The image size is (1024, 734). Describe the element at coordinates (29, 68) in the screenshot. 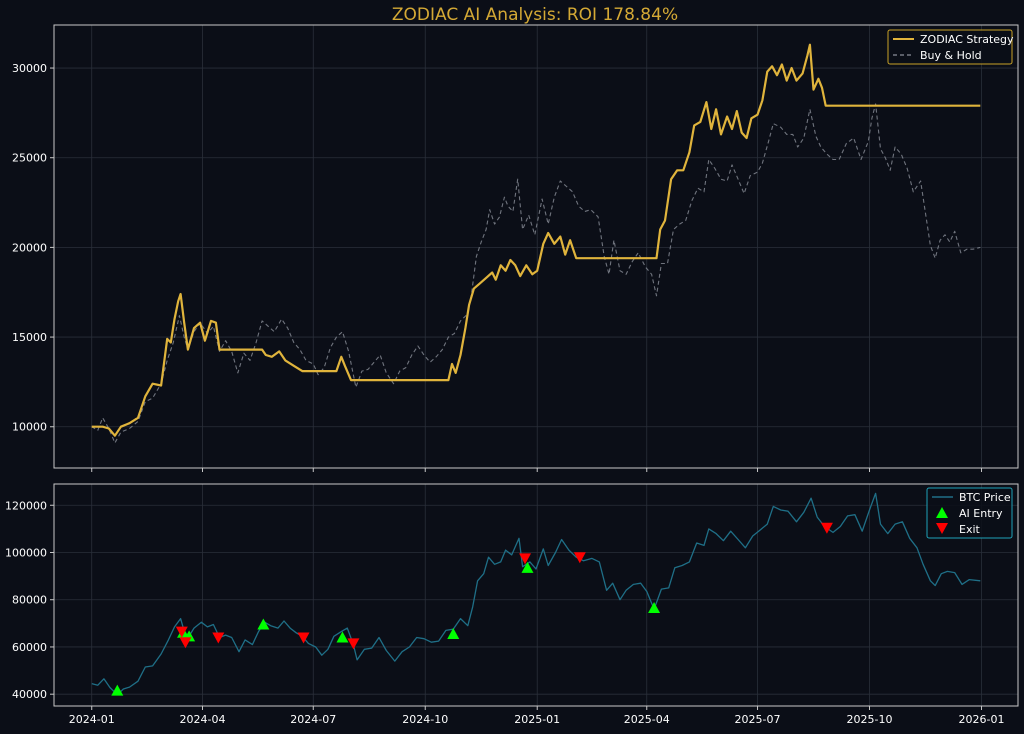

I see `top-ytick-label-4: 30000` at that location.